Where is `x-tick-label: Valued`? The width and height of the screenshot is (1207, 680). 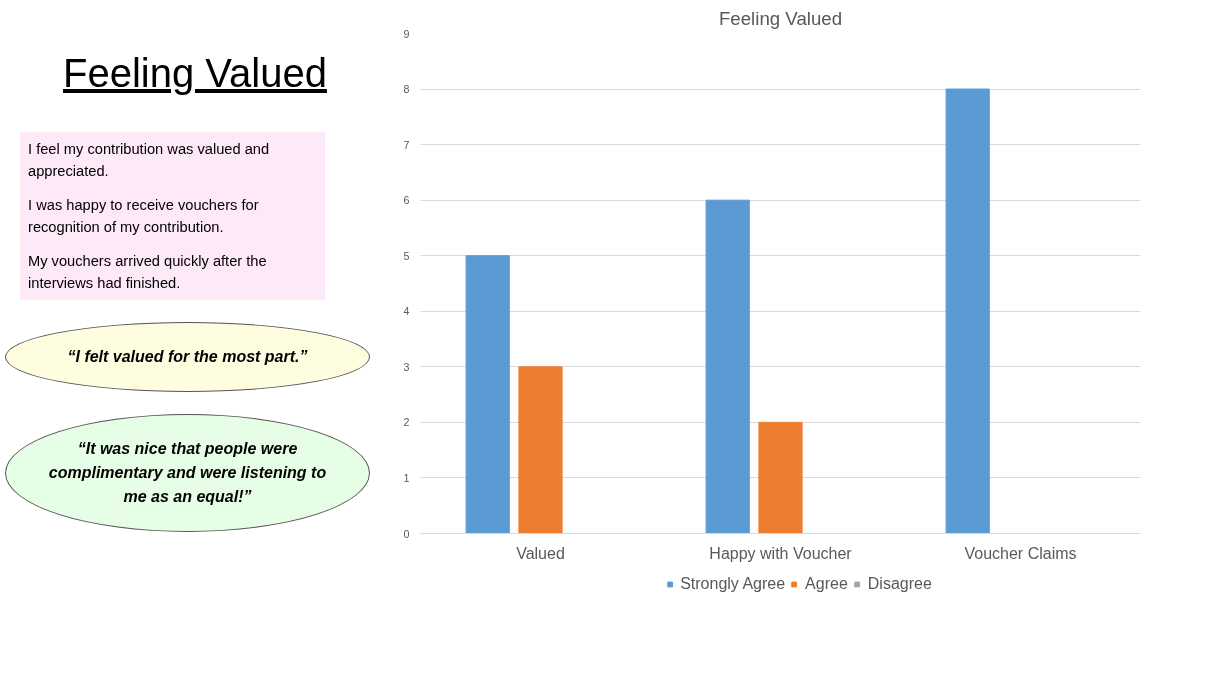 x-tick-label: Valued is located at coordinates (540, 553).